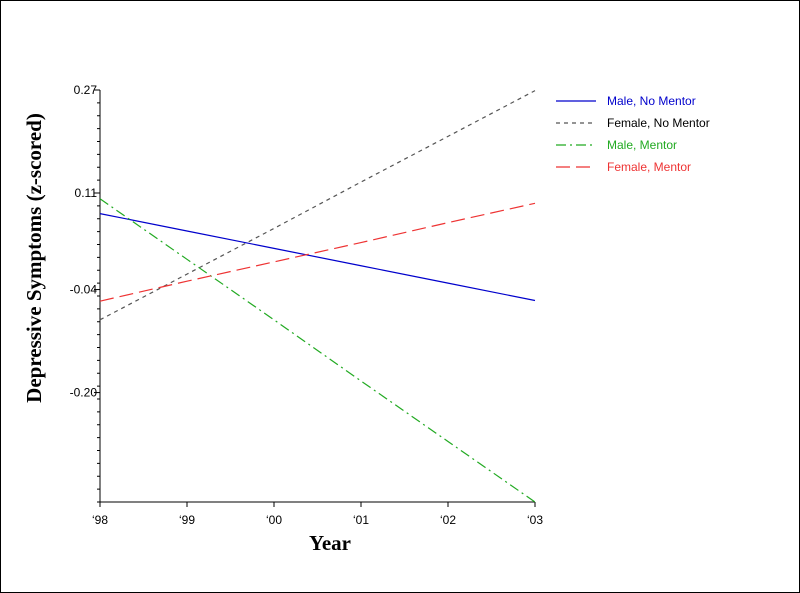 Image resolution: width=800 pixels, height=593 pixels. What do you see at coordinates (317, 514) in the screenshot?
I see `x-axis-ticks: ‘98 ‘99 ‘00 ‘01 ‘02 ‘03` at bounding box center [317, 514].